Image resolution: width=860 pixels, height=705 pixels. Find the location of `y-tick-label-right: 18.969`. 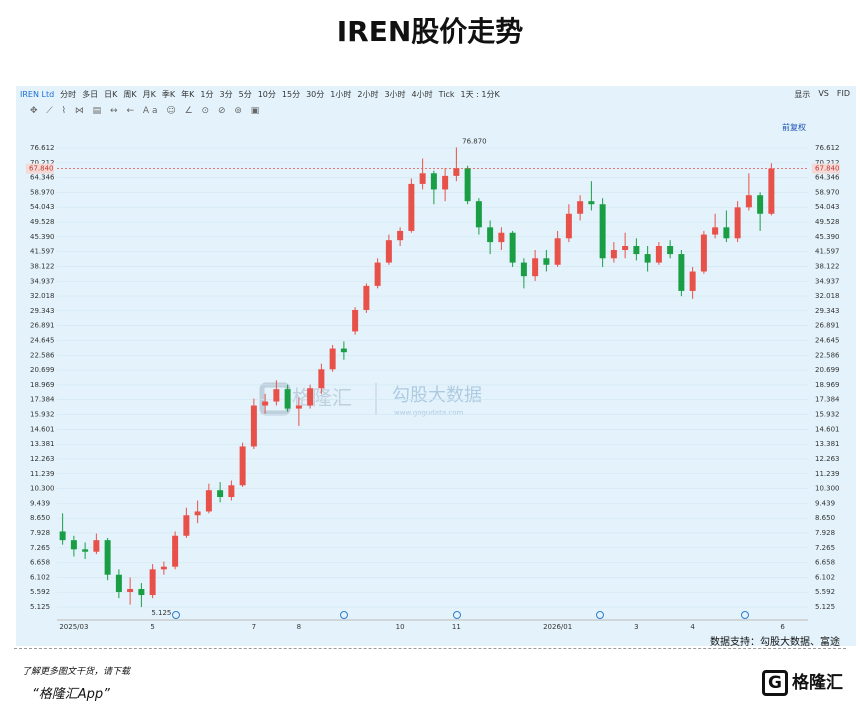

y-tick-label-right: 18.969 is located at coordinates (827, 385).